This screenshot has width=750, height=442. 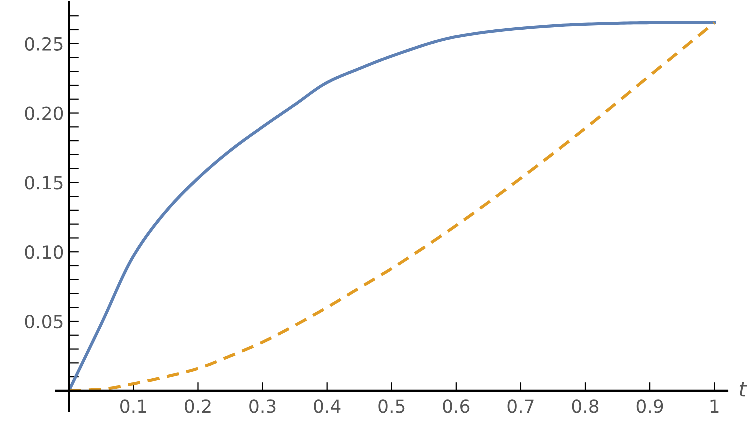 I want to click on x-tick-label: 1, so click(x=714, y=406).